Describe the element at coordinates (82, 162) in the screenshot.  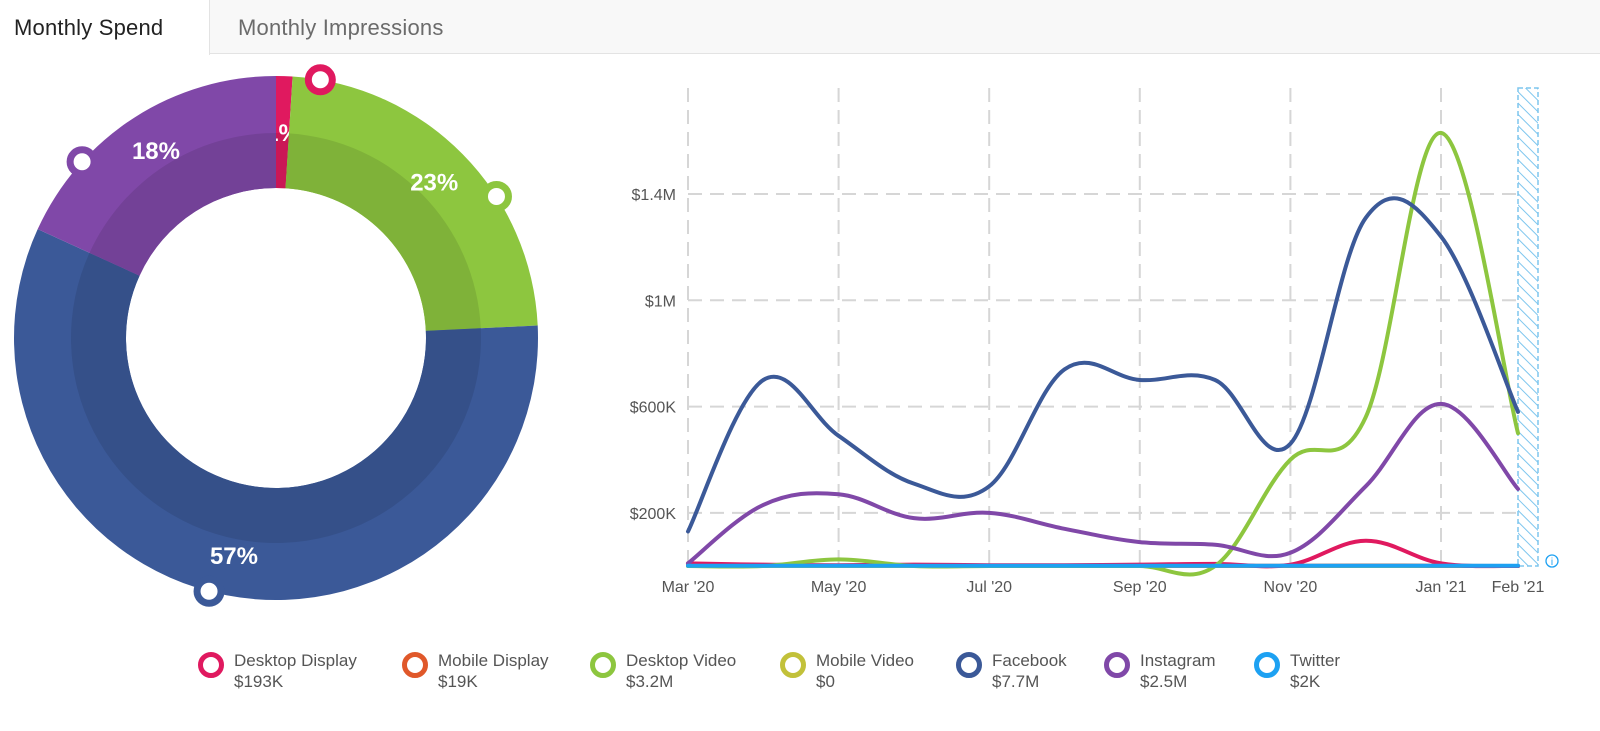
I see `donut-marker-instagram` at that location.